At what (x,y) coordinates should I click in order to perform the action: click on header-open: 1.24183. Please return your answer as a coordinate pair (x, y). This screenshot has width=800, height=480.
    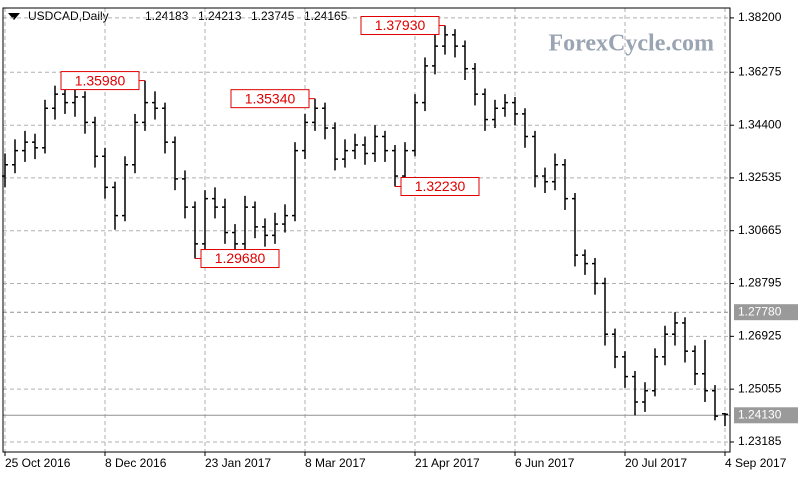
    Looking at the image, I should click on (167, 16).